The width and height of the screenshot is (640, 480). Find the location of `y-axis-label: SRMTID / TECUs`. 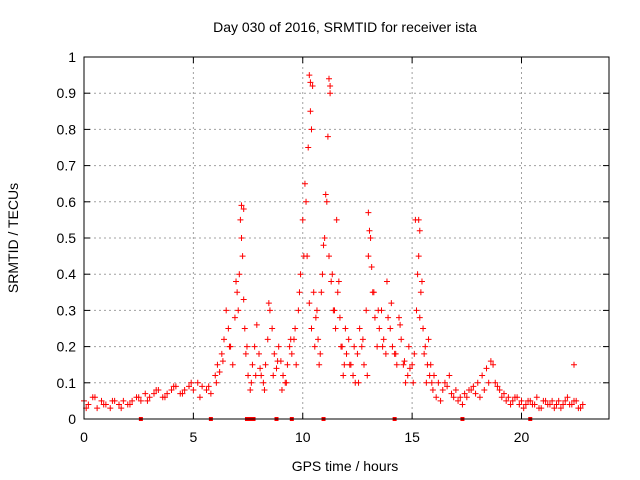

y-axis-label: SRMTID / TECUs is located at coordinates (13, 238).